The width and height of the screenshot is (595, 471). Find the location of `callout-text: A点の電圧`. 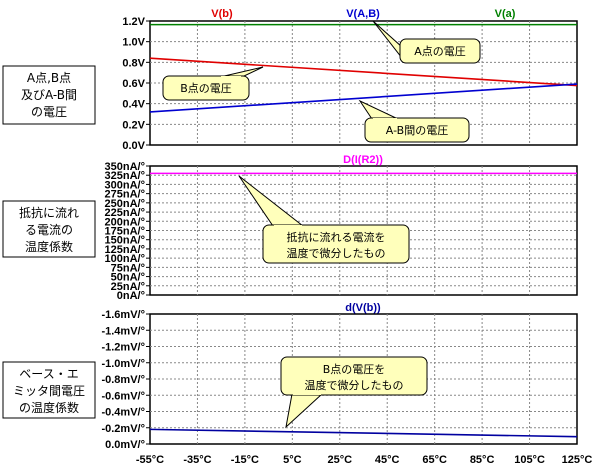

callout-text: A点の電圧 is located at coordinates (440, 51).